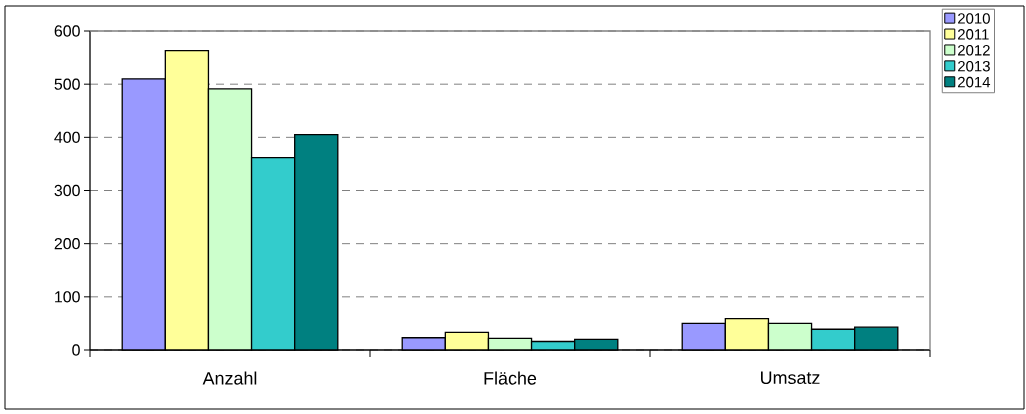 The width and height of the screenshot is (1026, 414). Describe the element at coordinates (510, 378) in the screenshot. I see `x-tick-label: Fläche` at that location.